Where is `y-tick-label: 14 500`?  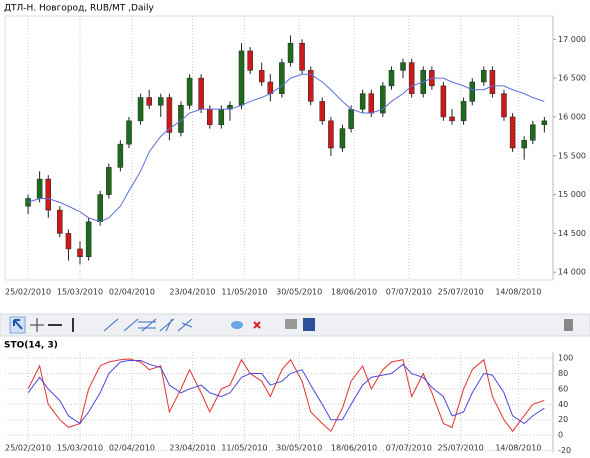
y-tick-label: 14 500 is located at coordinates (572, 233).